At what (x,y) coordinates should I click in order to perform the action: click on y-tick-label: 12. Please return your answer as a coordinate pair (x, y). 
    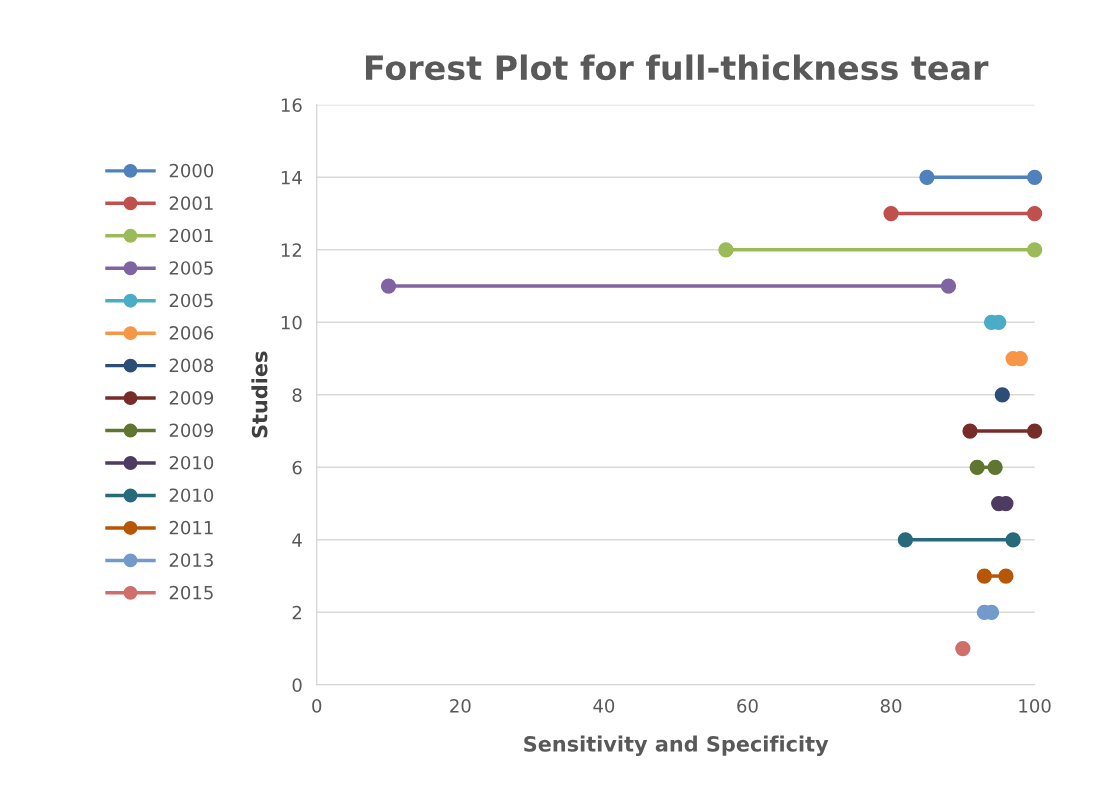
    Looking at the image, I should click on (291, 250).